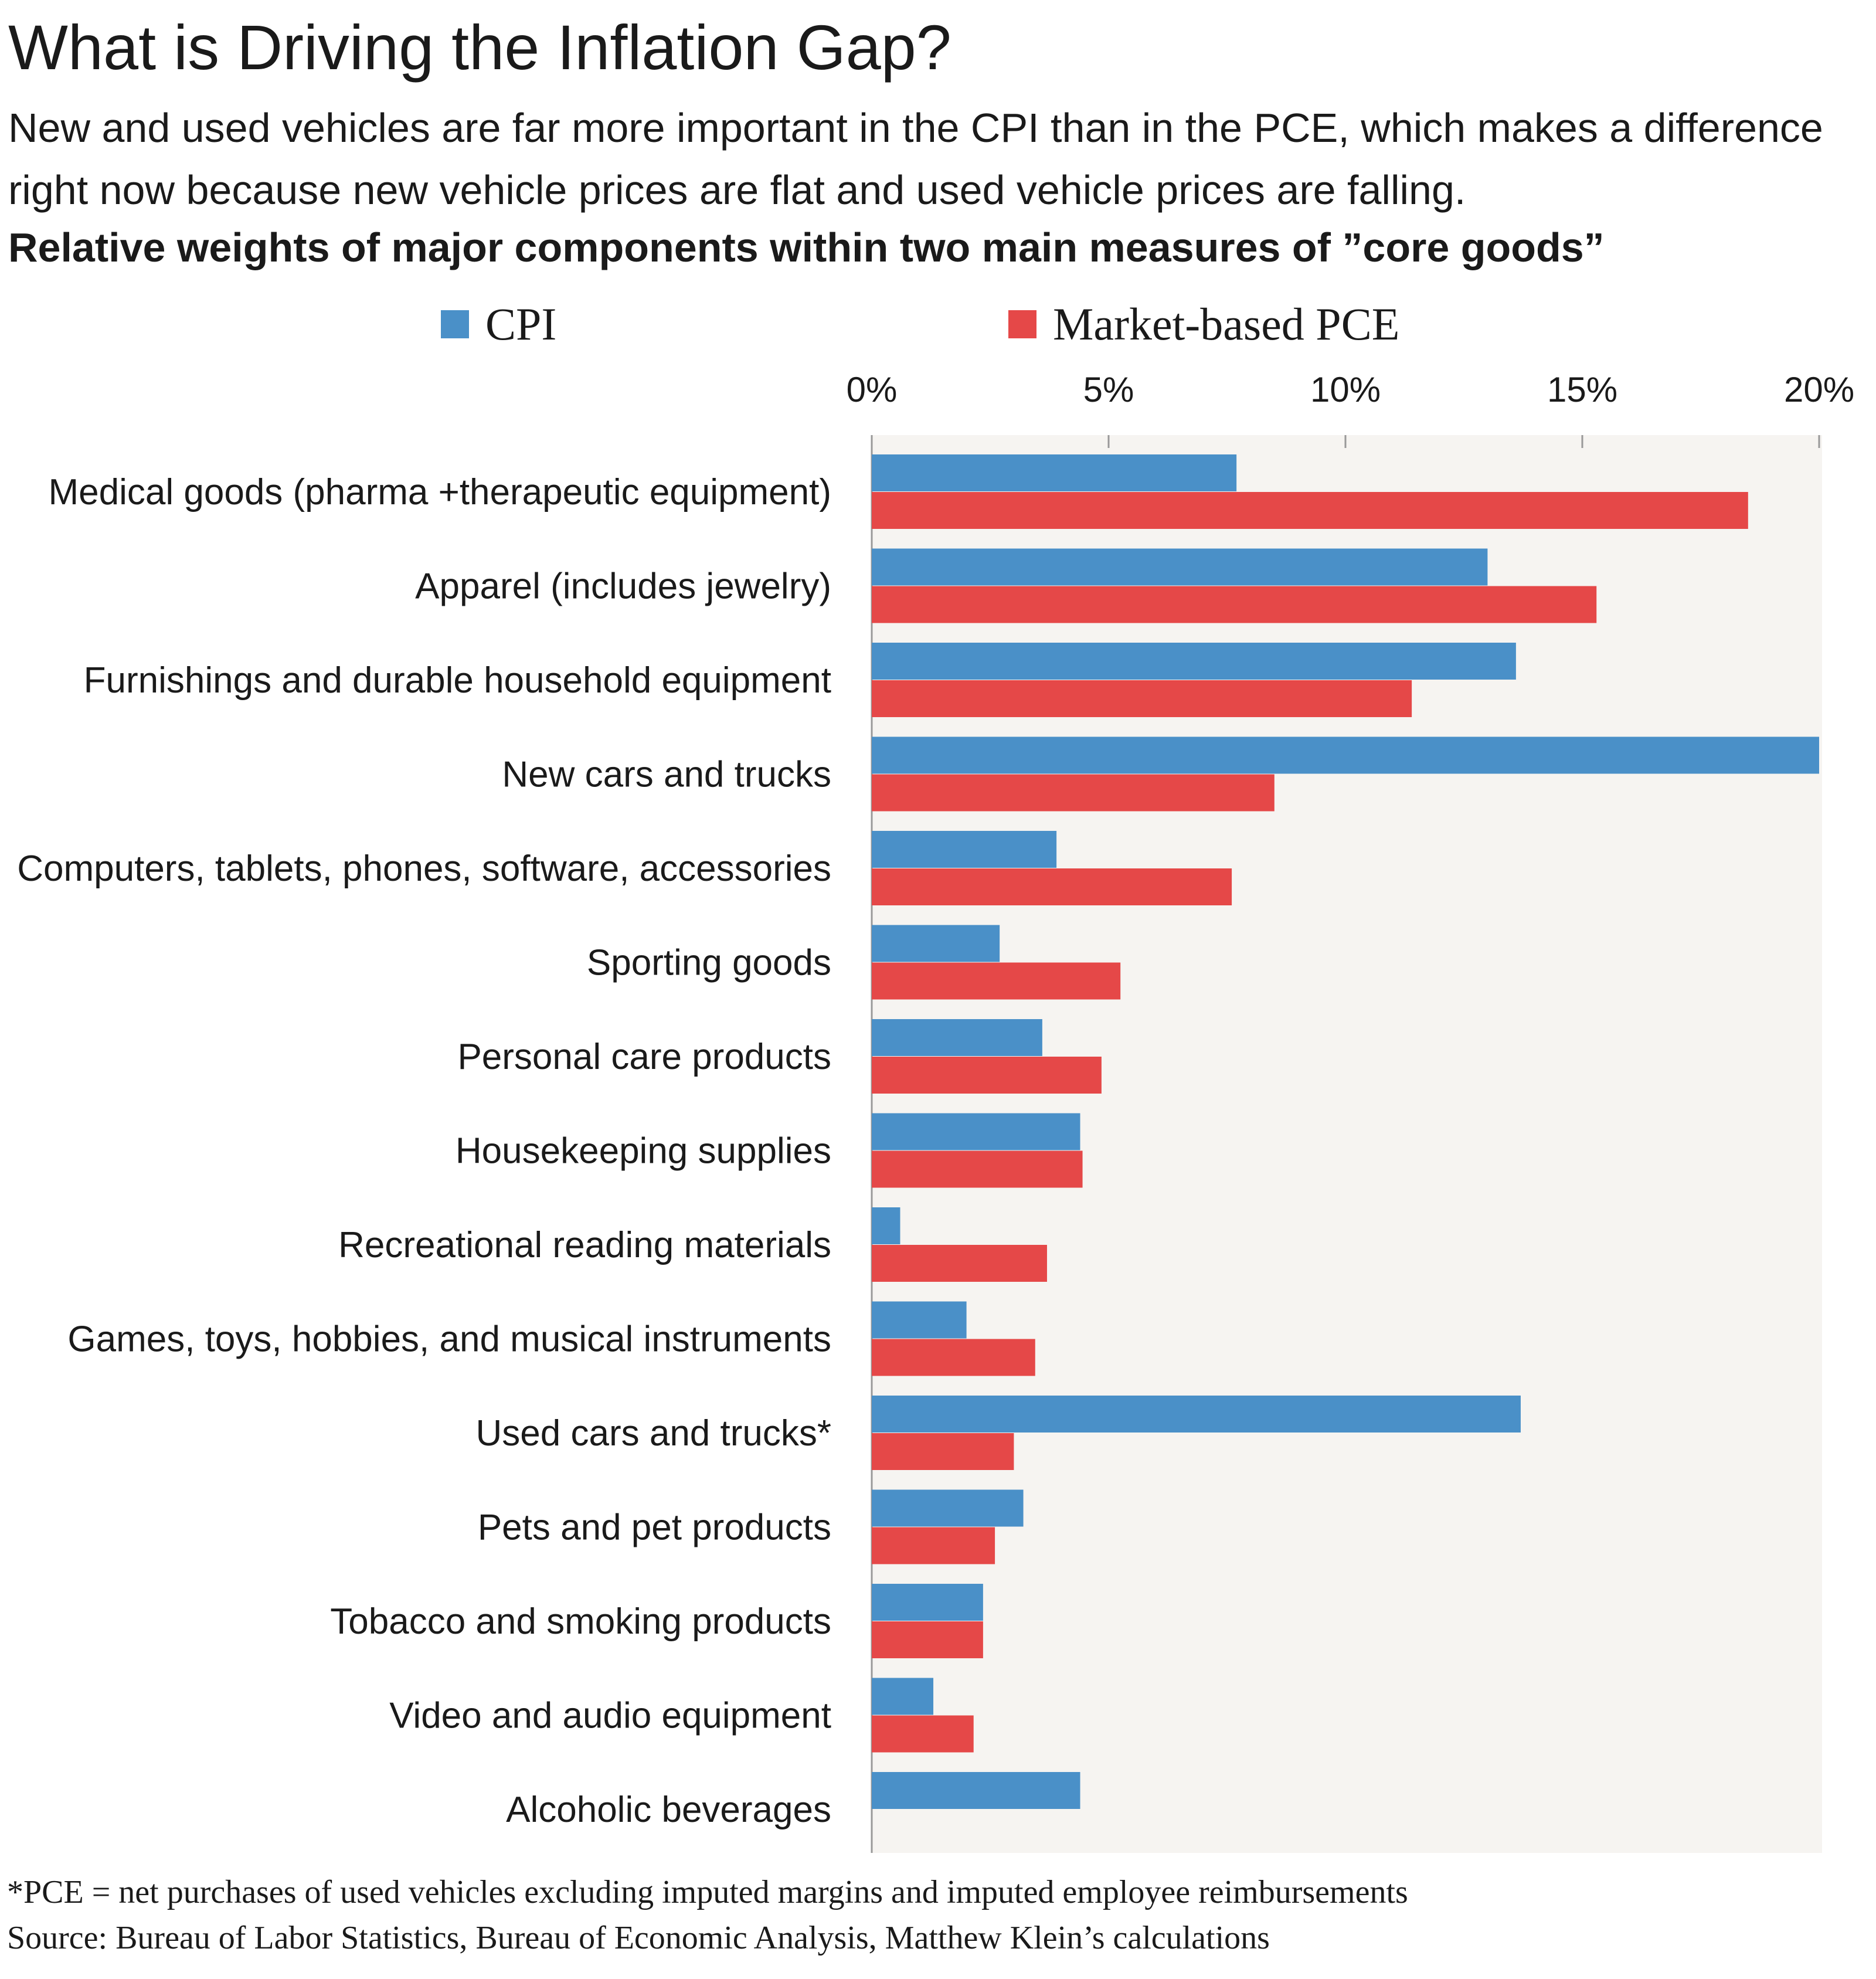 The width and height of the screenshot is (1876, 1979). What do you see at coordinates (1345, 389) in the screenshot?
I see `x-tick-label: 10%` at bounding box center [1345, 389].